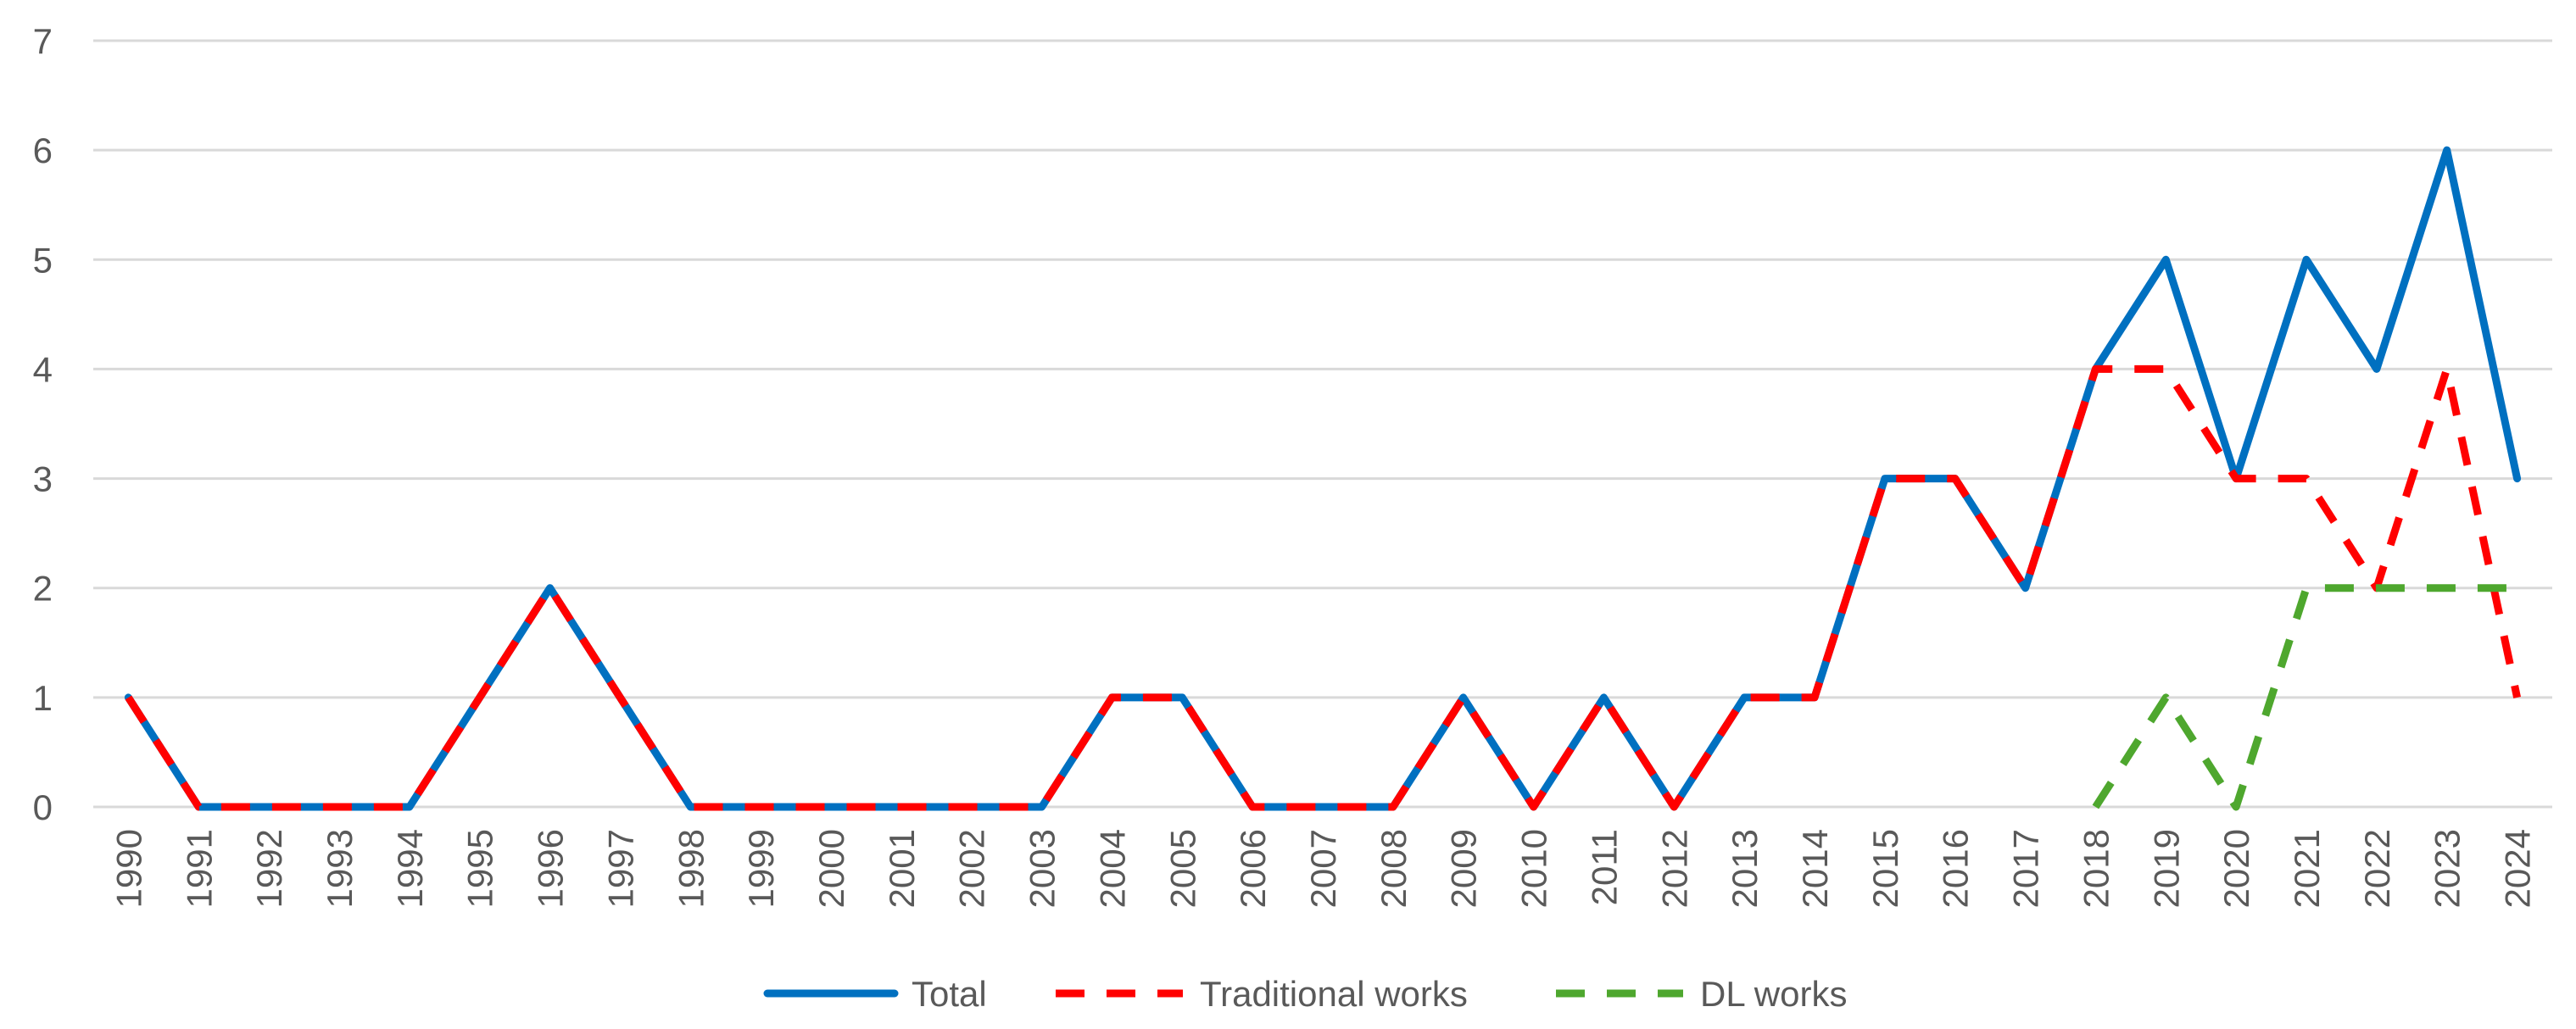 The image size is (2576, 1029). Describe the element at coordinates (43, 41) in the screenshot. I see `y-tick-label: 7` at that location.